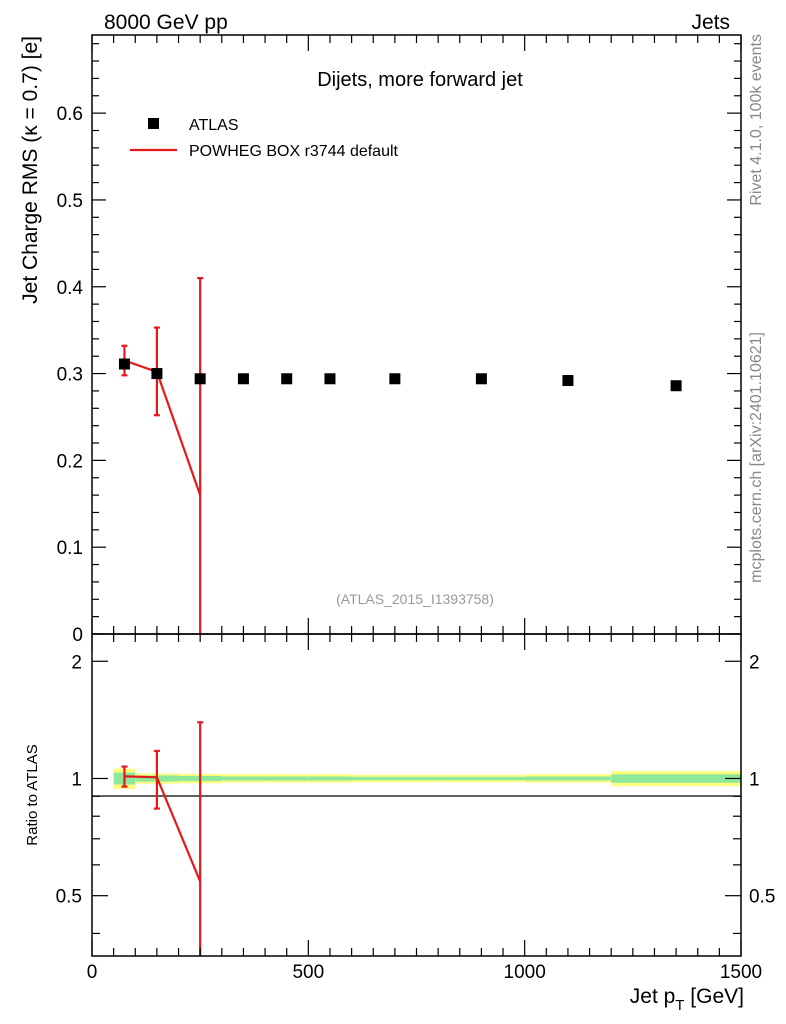 Image resolution: width=786 pixels, height=1024 pixels. What do you see at coordinates (69, 897) in the screenshot?
I see `ratio-y-tick-label-left: 0.5` at bounding box center [69, 897].